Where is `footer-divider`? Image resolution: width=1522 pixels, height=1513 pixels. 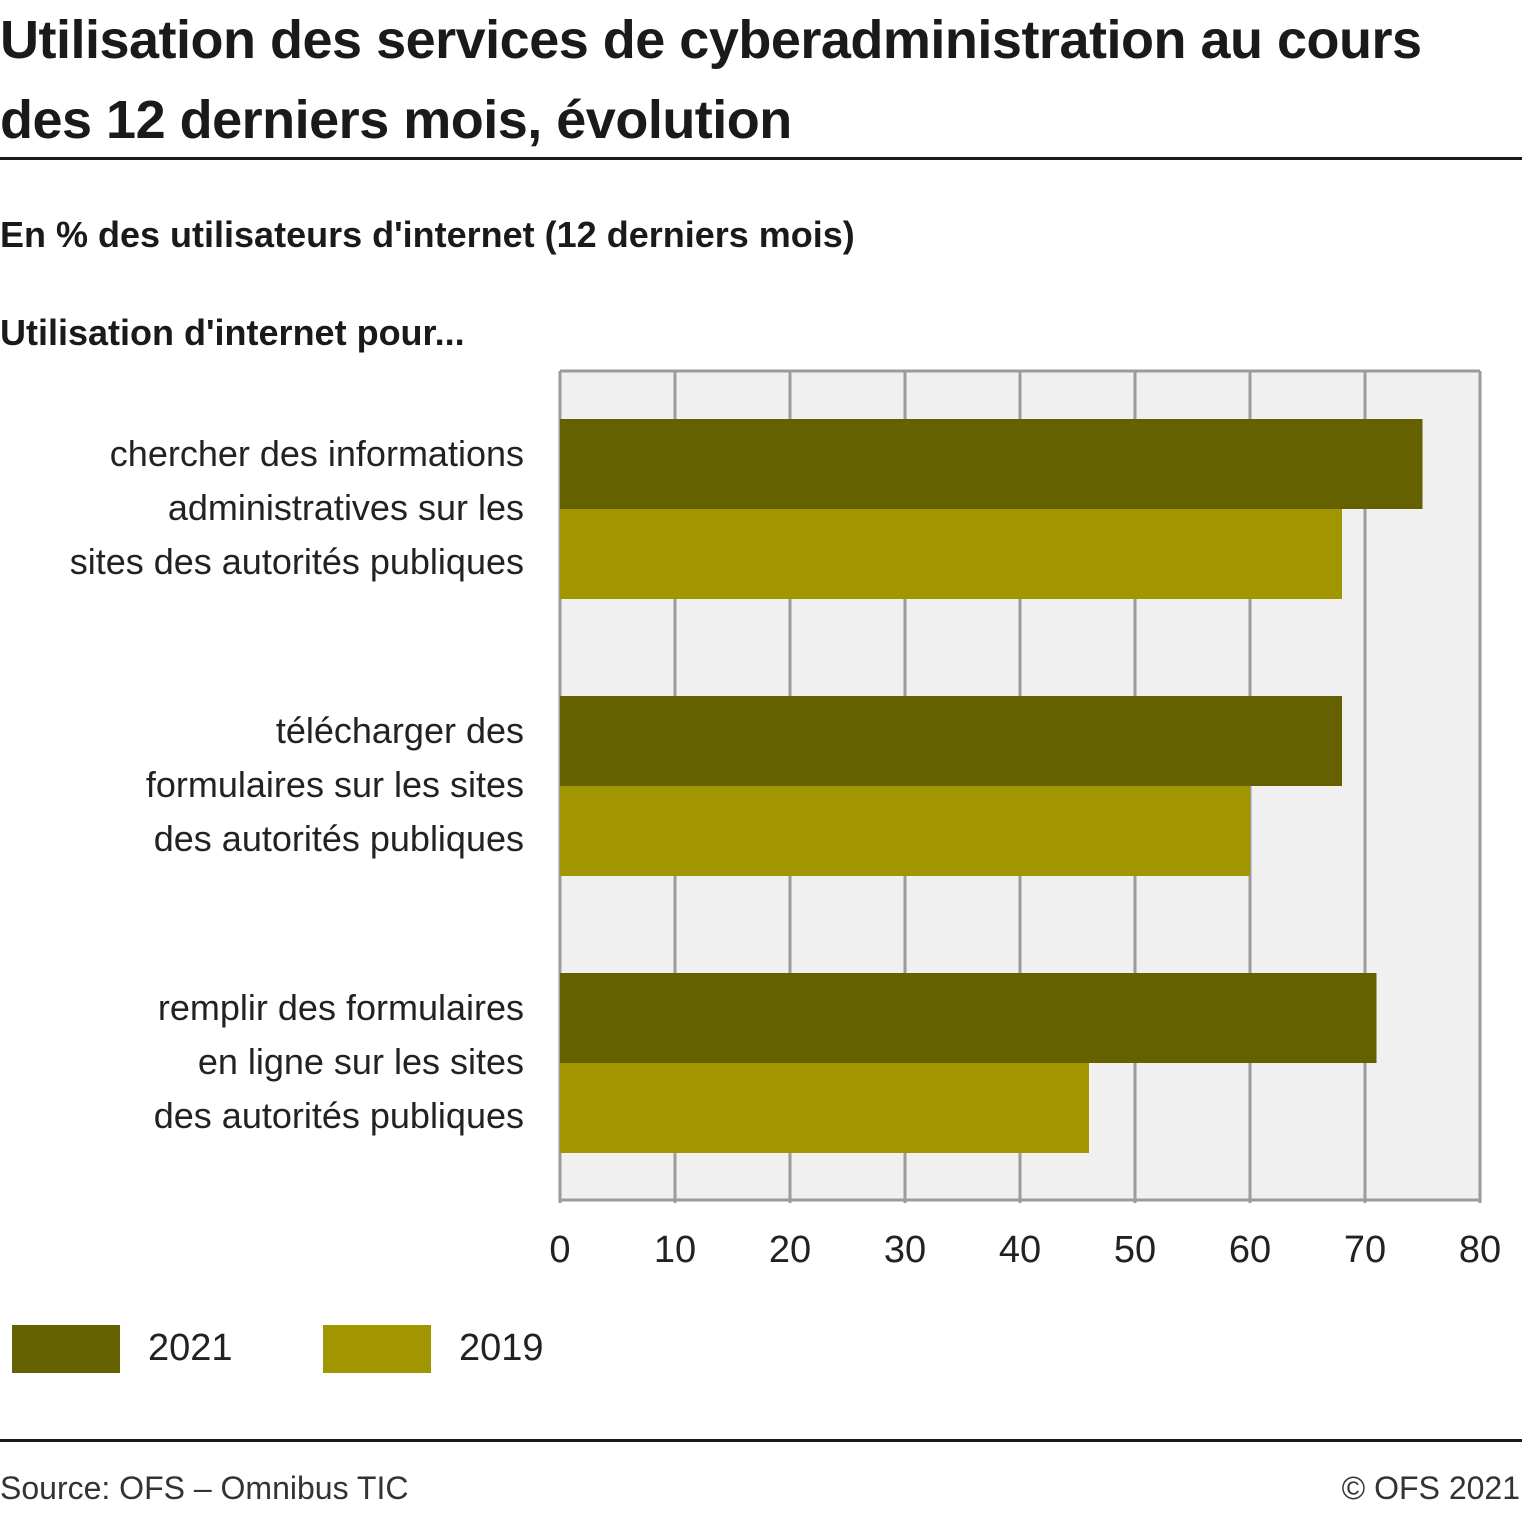
footer-divider is located at coordinates (761, 1440).